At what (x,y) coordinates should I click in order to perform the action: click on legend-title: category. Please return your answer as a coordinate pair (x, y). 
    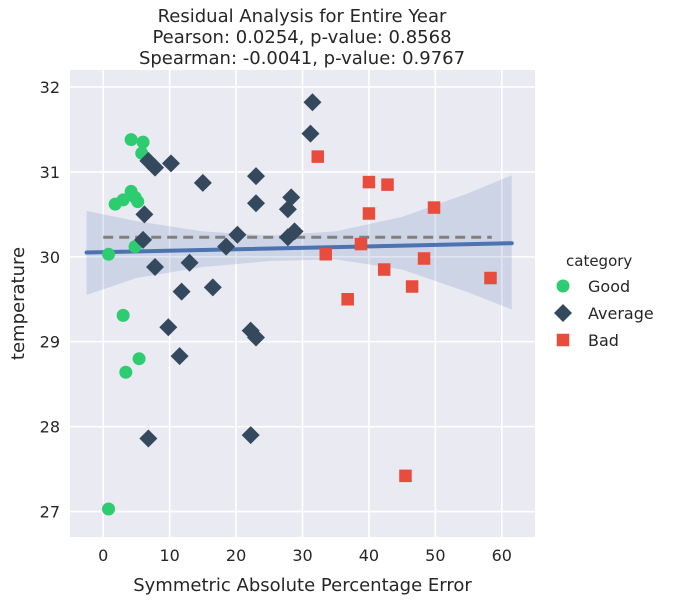
    Looking at the image, I should click on (599, 261).